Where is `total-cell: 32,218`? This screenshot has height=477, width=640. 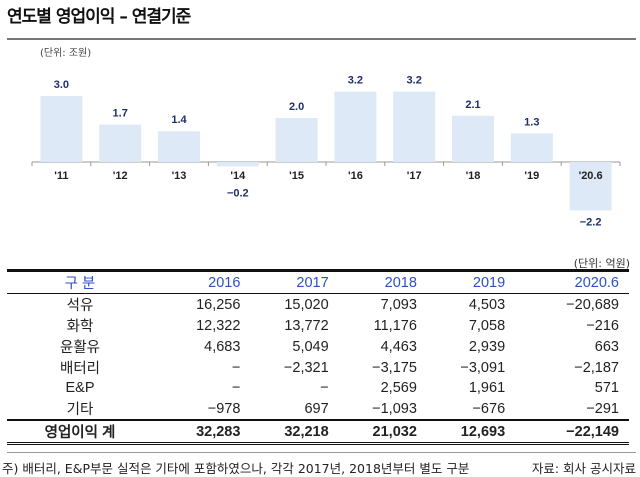 total-cell: 32,218 is located at coordinates (284, 432).